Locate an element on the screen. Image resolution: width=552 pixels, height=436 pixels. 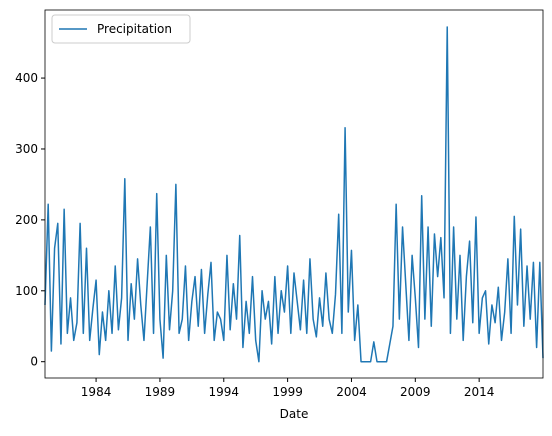
legend is located at coordinates (121, 29).